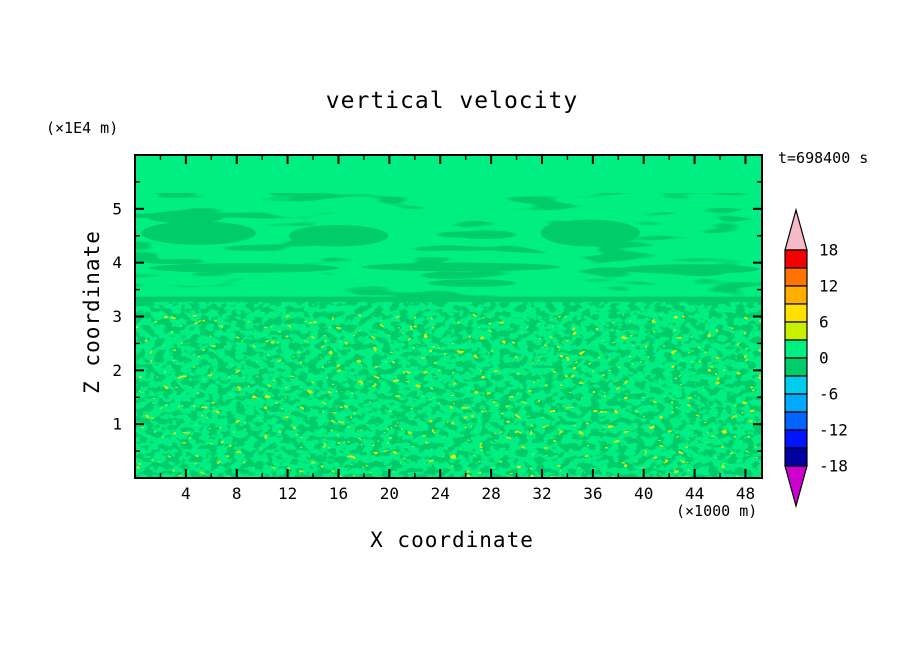  What do you see at coordinates (824, 322) in the screenshot?
I see `colorbar-tick-label: 6` at bounding box center [824, 322].